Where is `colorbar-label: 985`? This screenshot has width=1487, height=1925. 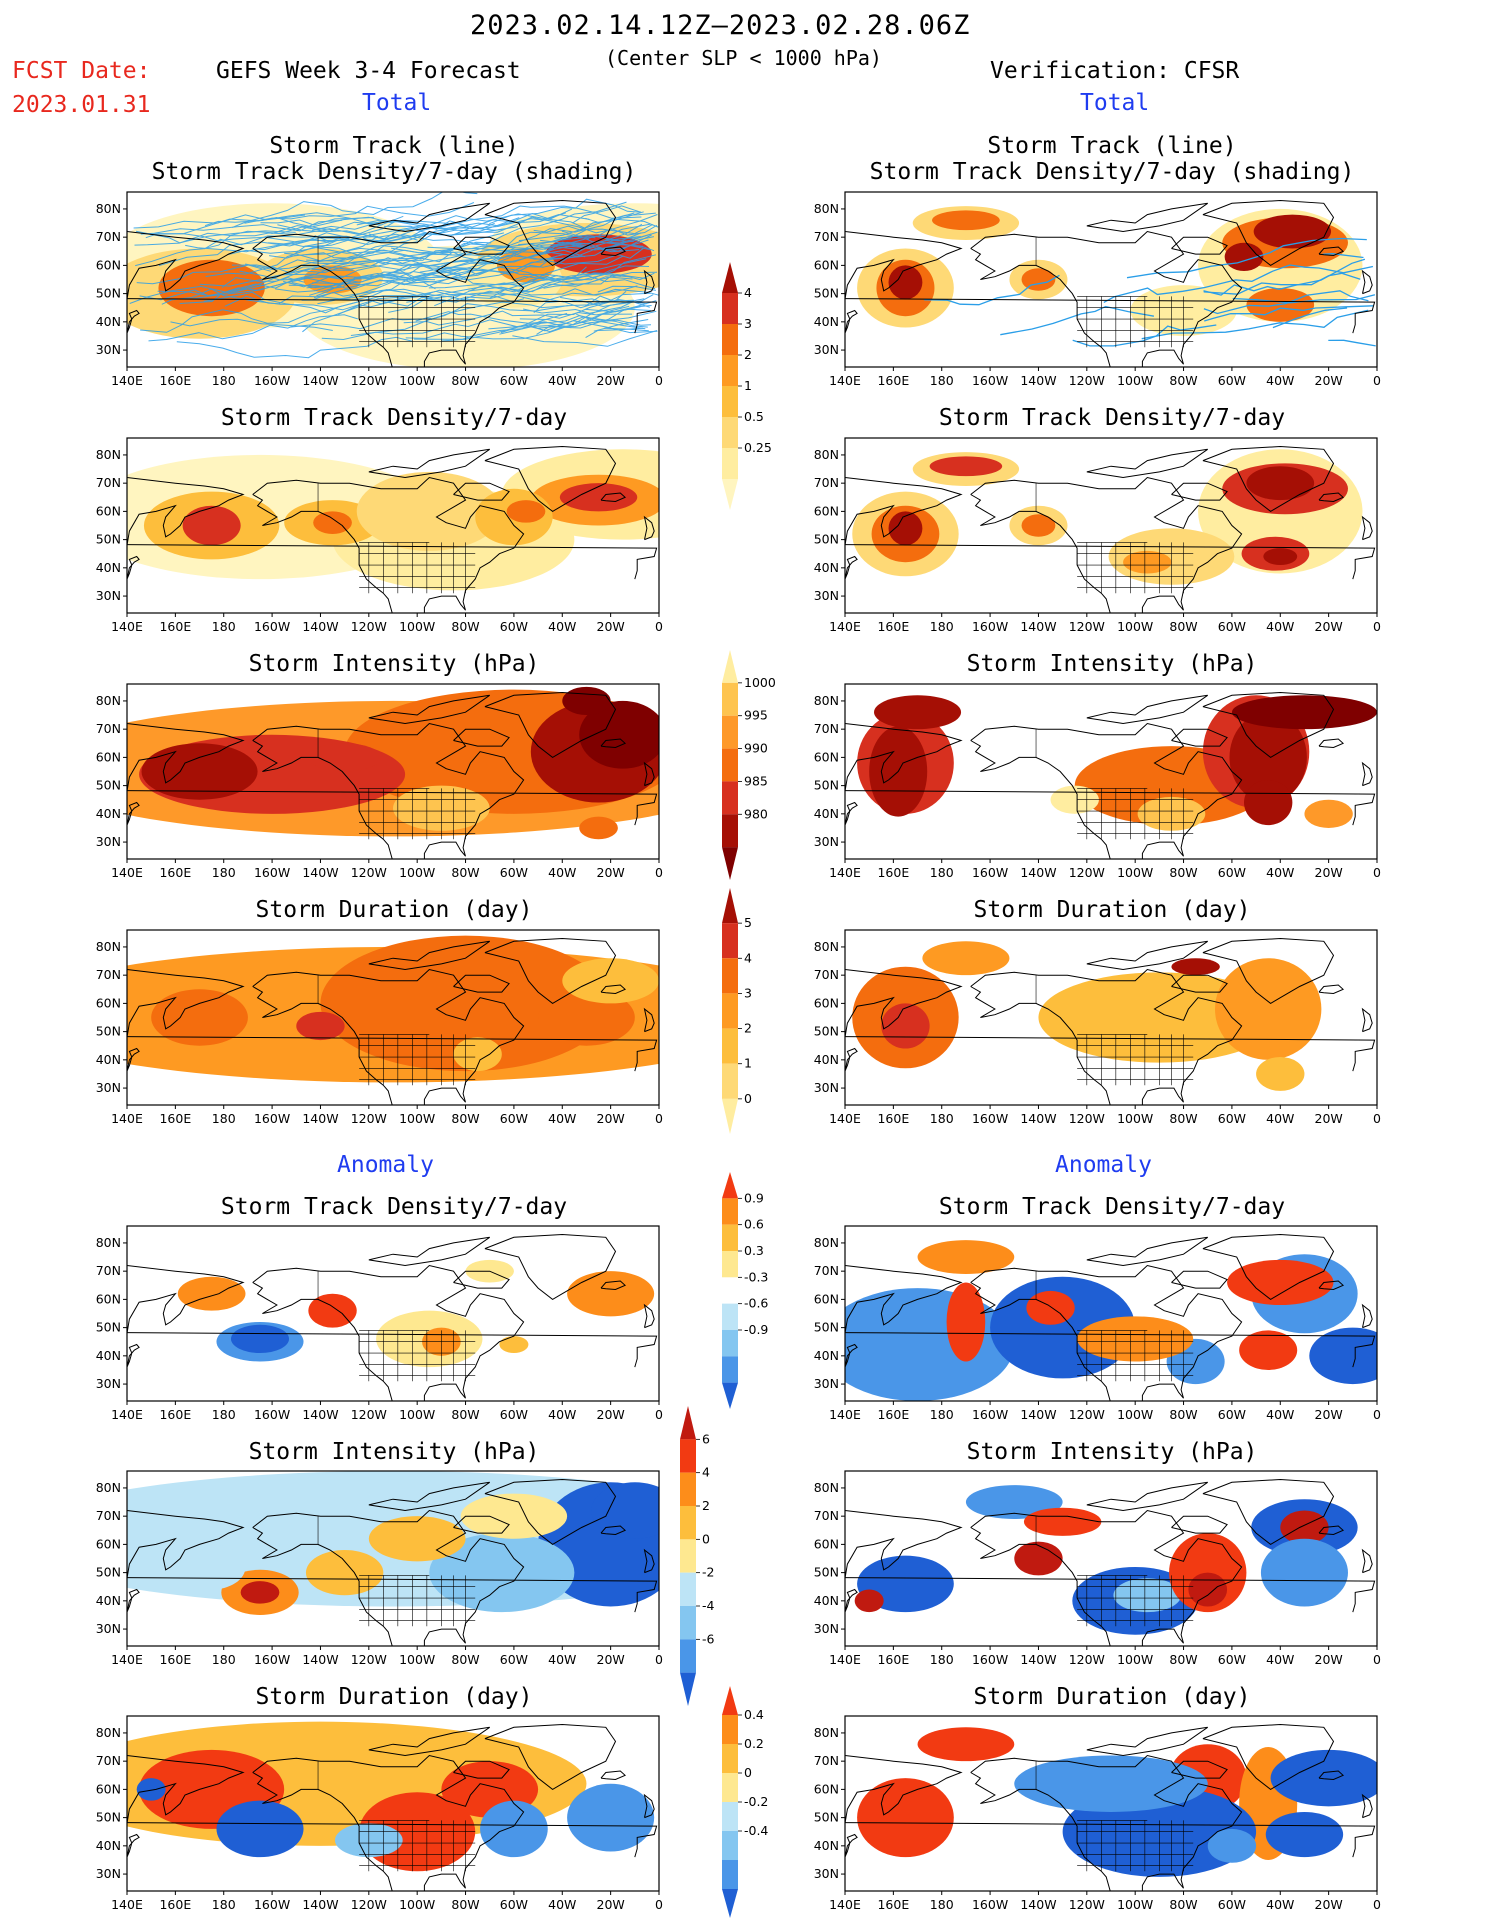
colorbar-label: 985 is located at coordinates (756, 780).